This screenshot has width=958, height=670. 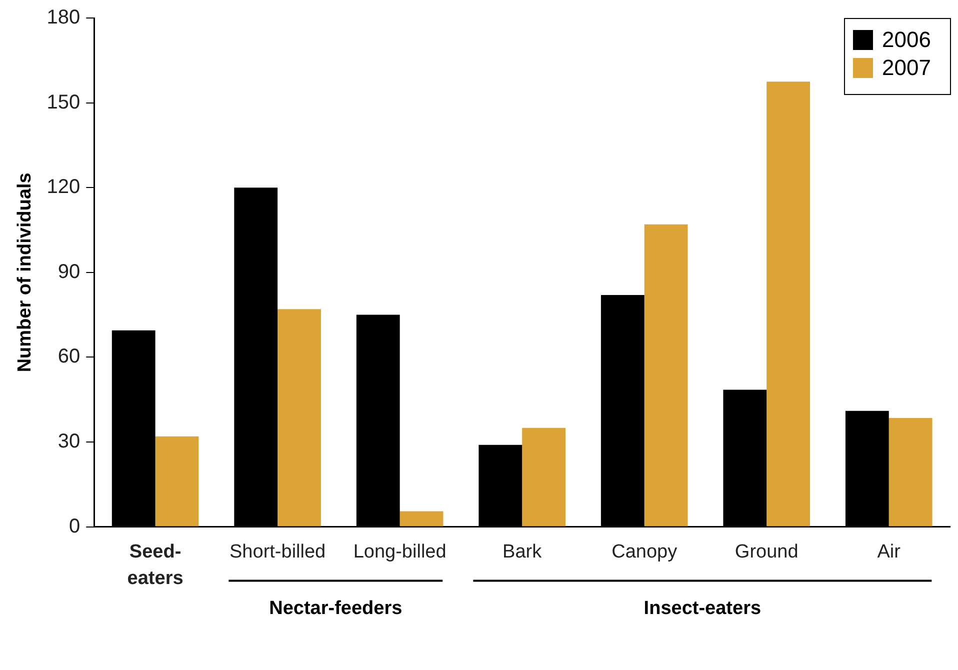 I want to click on x-tick-label: Long-billed, so click(x=399, y=551).